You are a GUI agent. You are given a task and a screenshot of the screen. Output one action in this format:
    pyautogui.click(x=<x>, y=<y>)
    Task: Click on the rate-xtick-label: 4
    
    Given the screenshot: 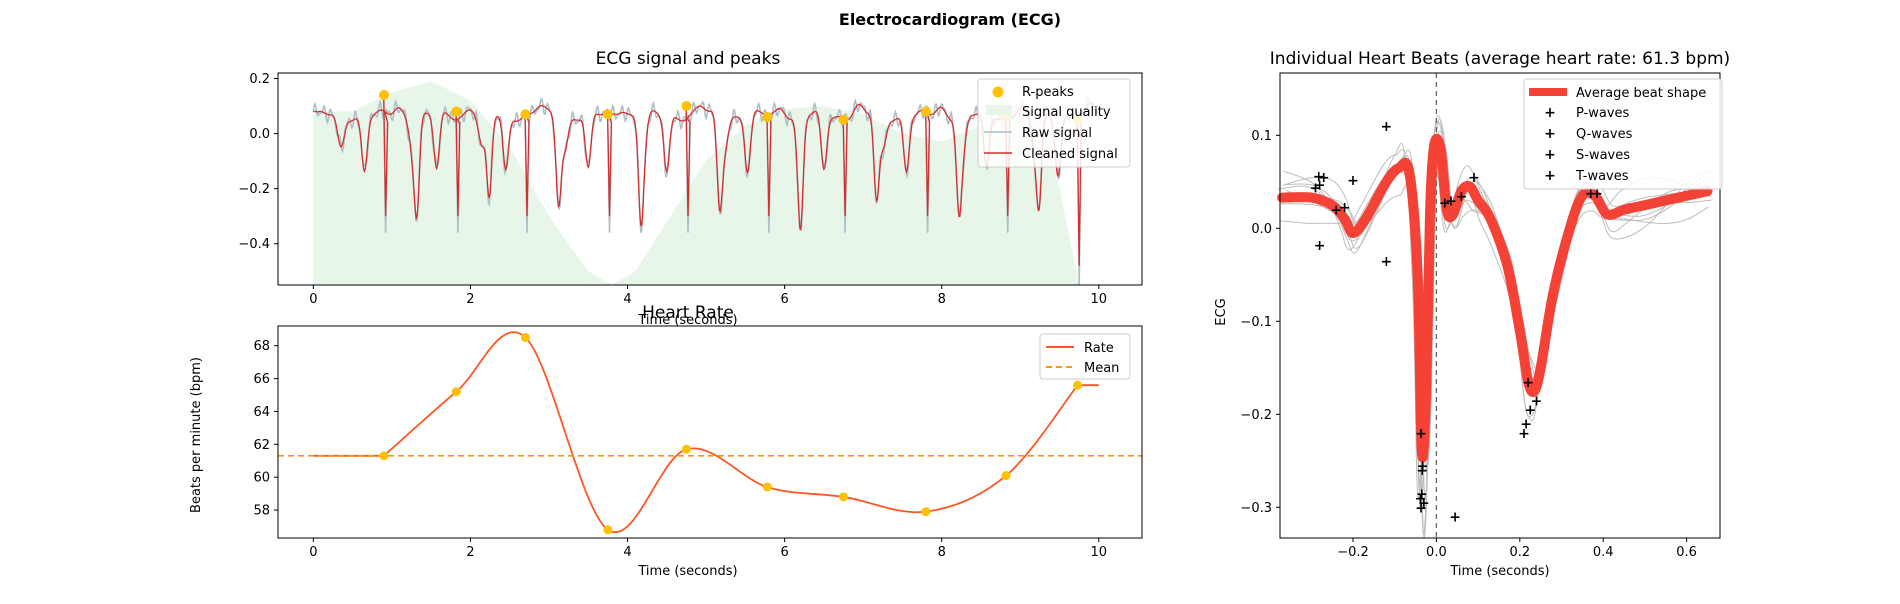 What is the action you would take?
    pyautogui.click(x=627, y=552)
    